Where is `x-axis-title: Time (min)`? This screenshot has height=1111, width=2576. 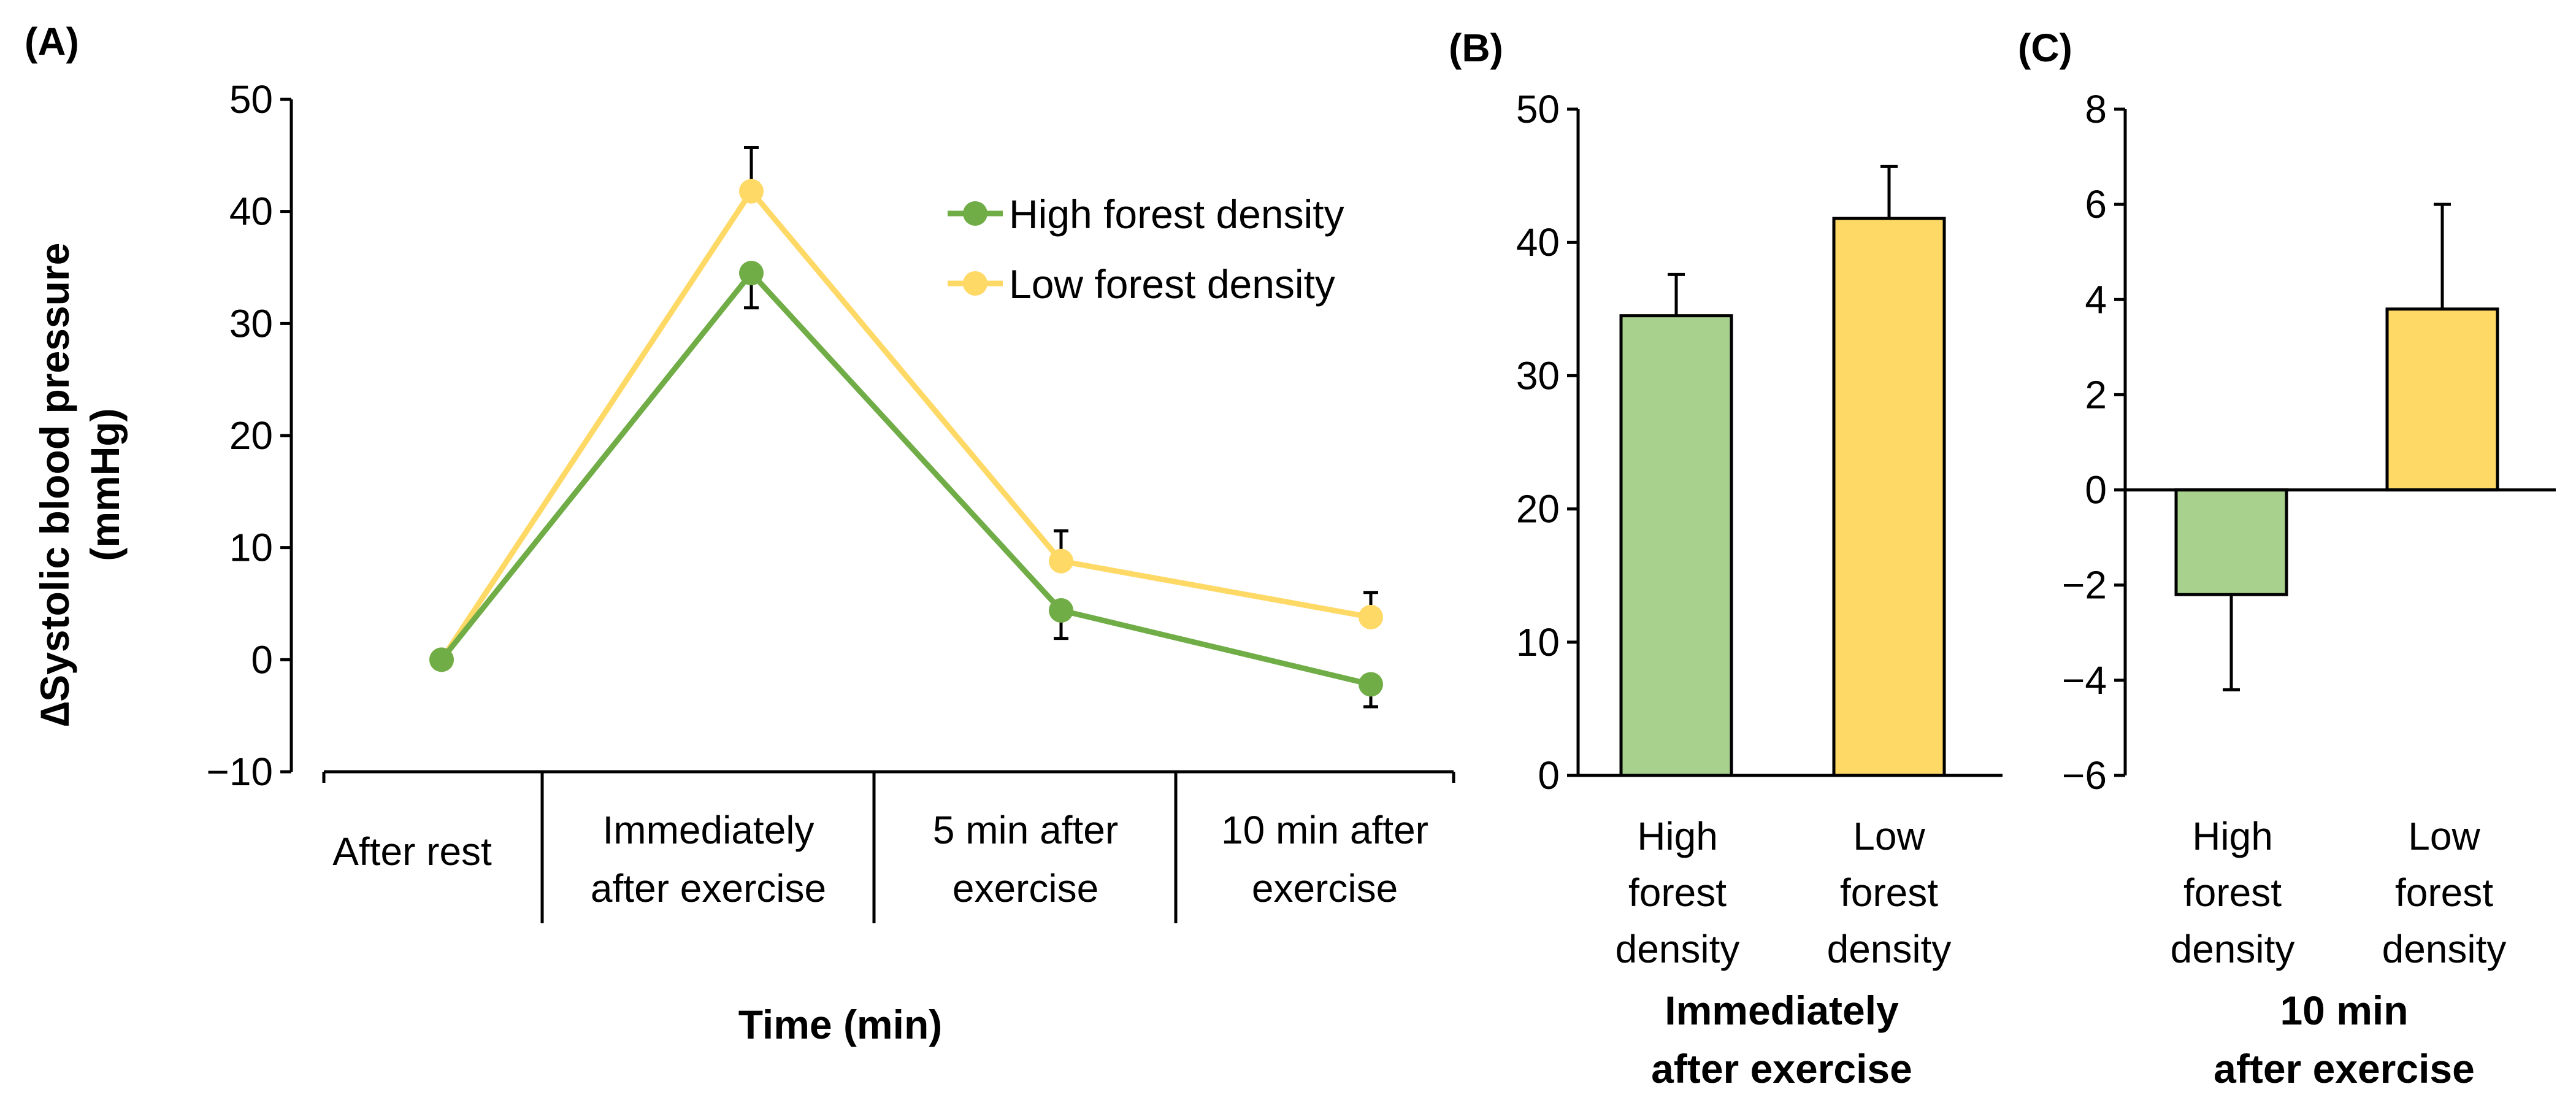 x-axis-title: Time (min) is located at coordinates (840, 1024).